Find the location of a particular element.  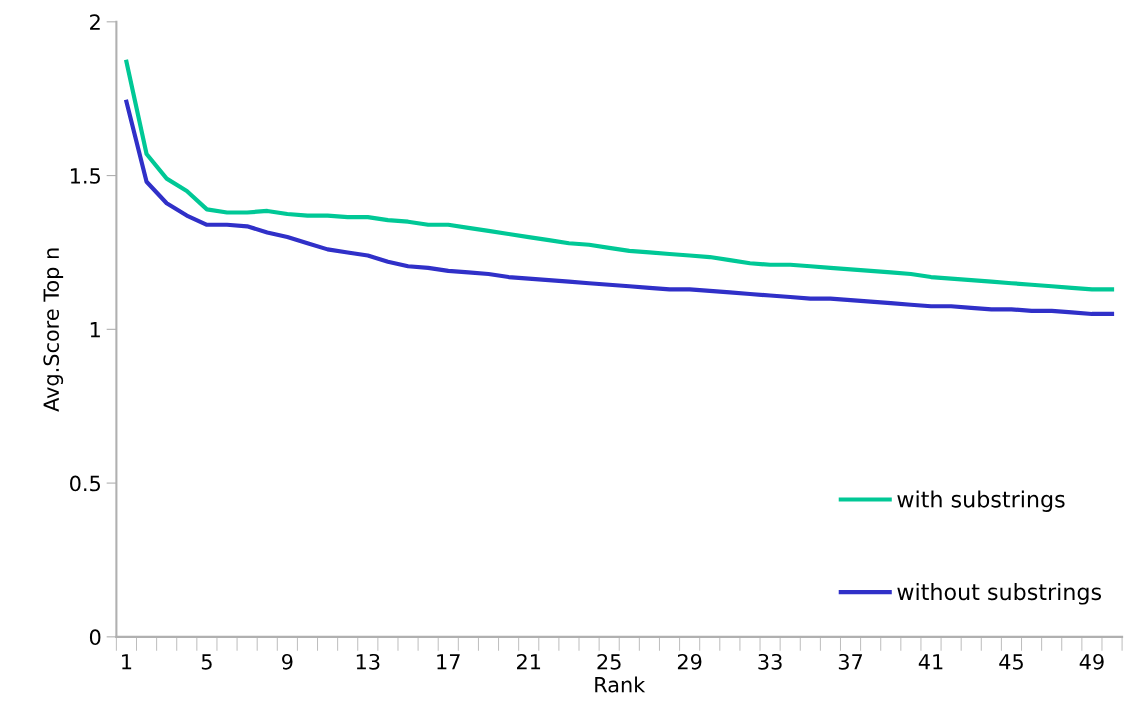

x-tick-label: 5 is located at coordinates (206, 662).